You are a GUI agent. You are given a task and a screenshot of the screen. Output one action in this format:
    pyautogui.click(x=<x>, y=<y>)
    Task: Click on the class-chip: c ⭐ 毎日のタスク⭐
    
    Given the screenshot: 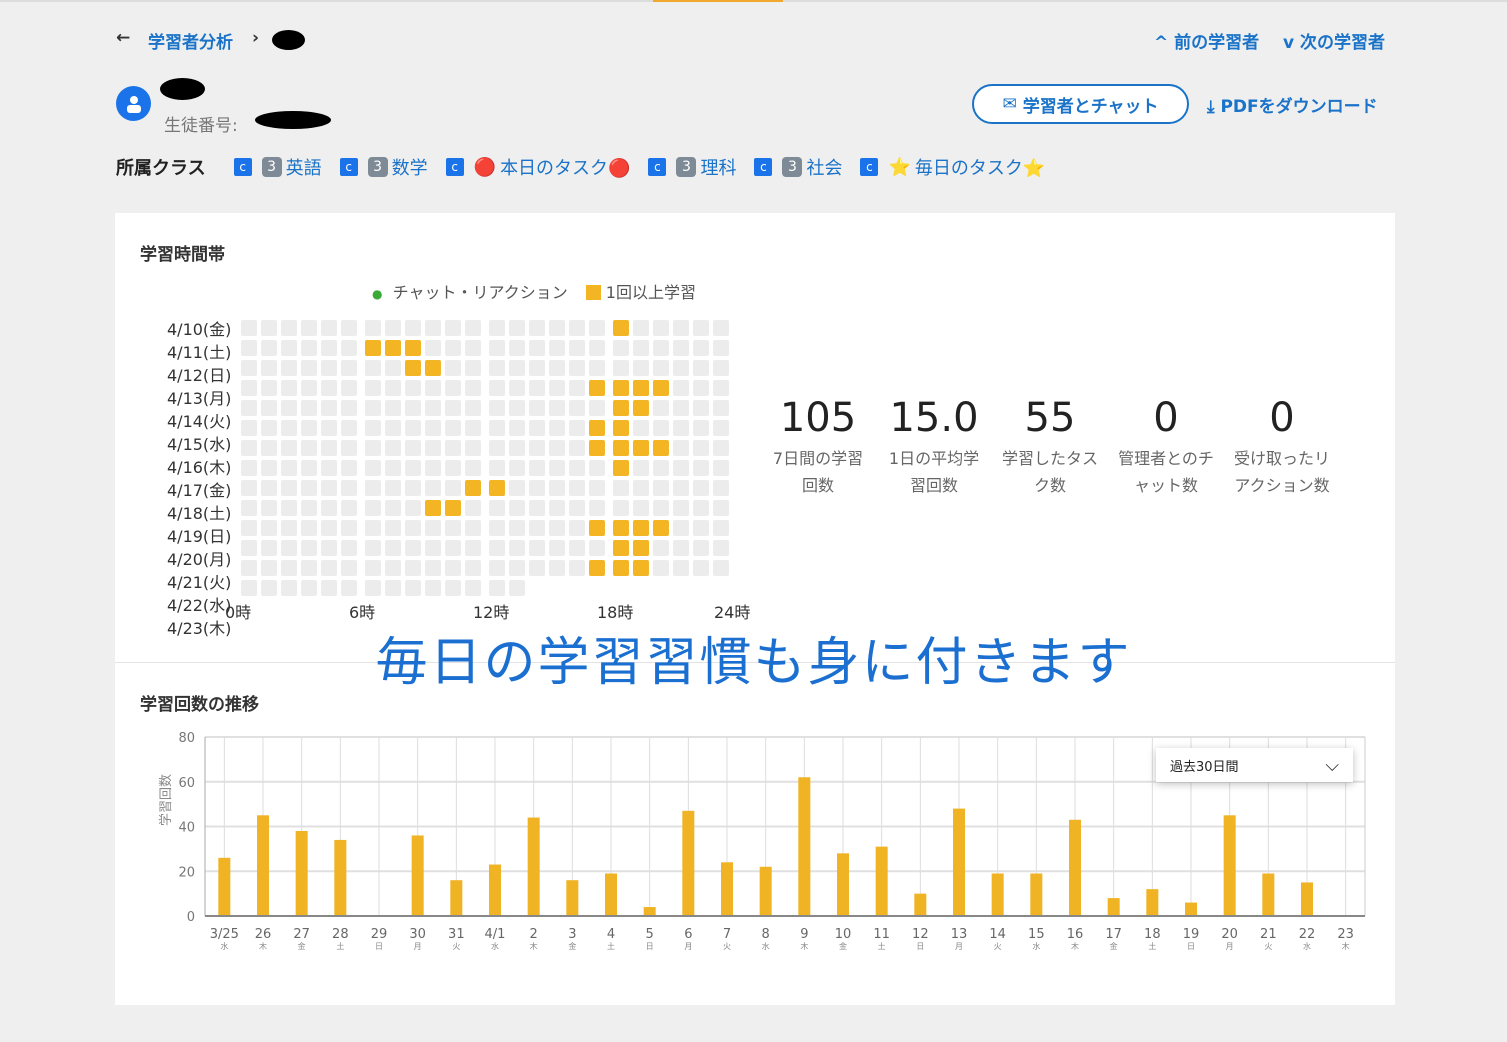 What is the action you would take?
    pyautogui.click(x=952, y=167)
    